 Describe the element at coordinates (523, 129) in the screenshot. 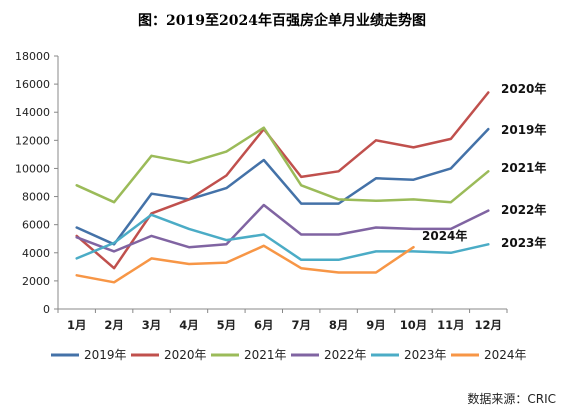

I see `series-end-label: 2019年` at that location.